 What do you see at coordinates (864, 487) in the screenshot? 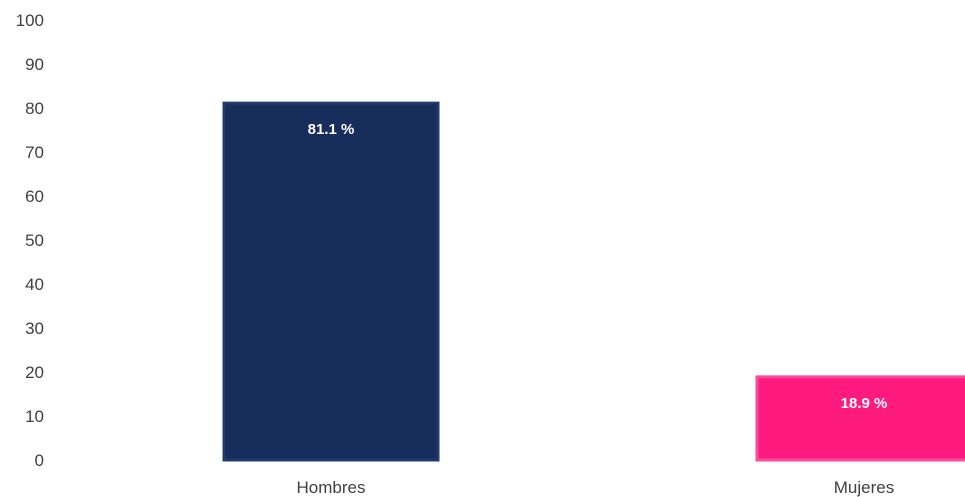
I see `category-label-mujeres: Mujeres` at bounding box center [864, 487].